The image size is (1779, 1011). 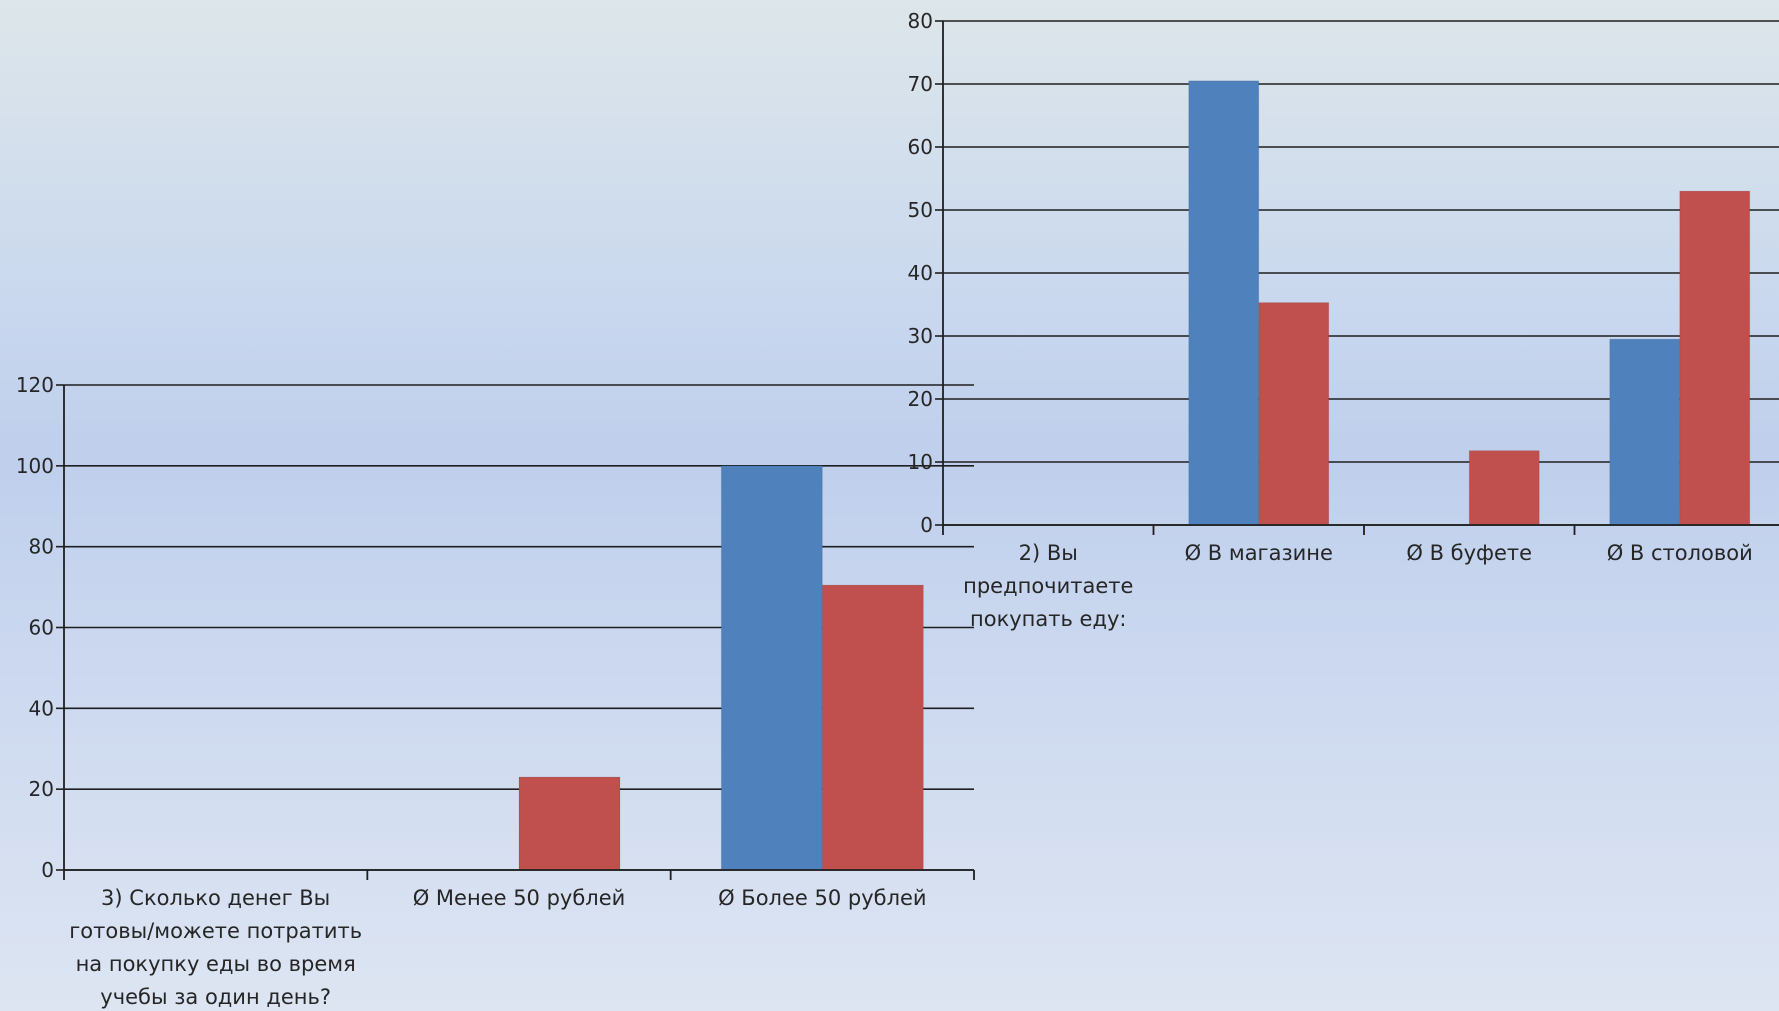 What do you see at coordinates (569, 823) in the screenshot?
I see `chart1-bar-series2-cat2` at bounding box center [569, 823].